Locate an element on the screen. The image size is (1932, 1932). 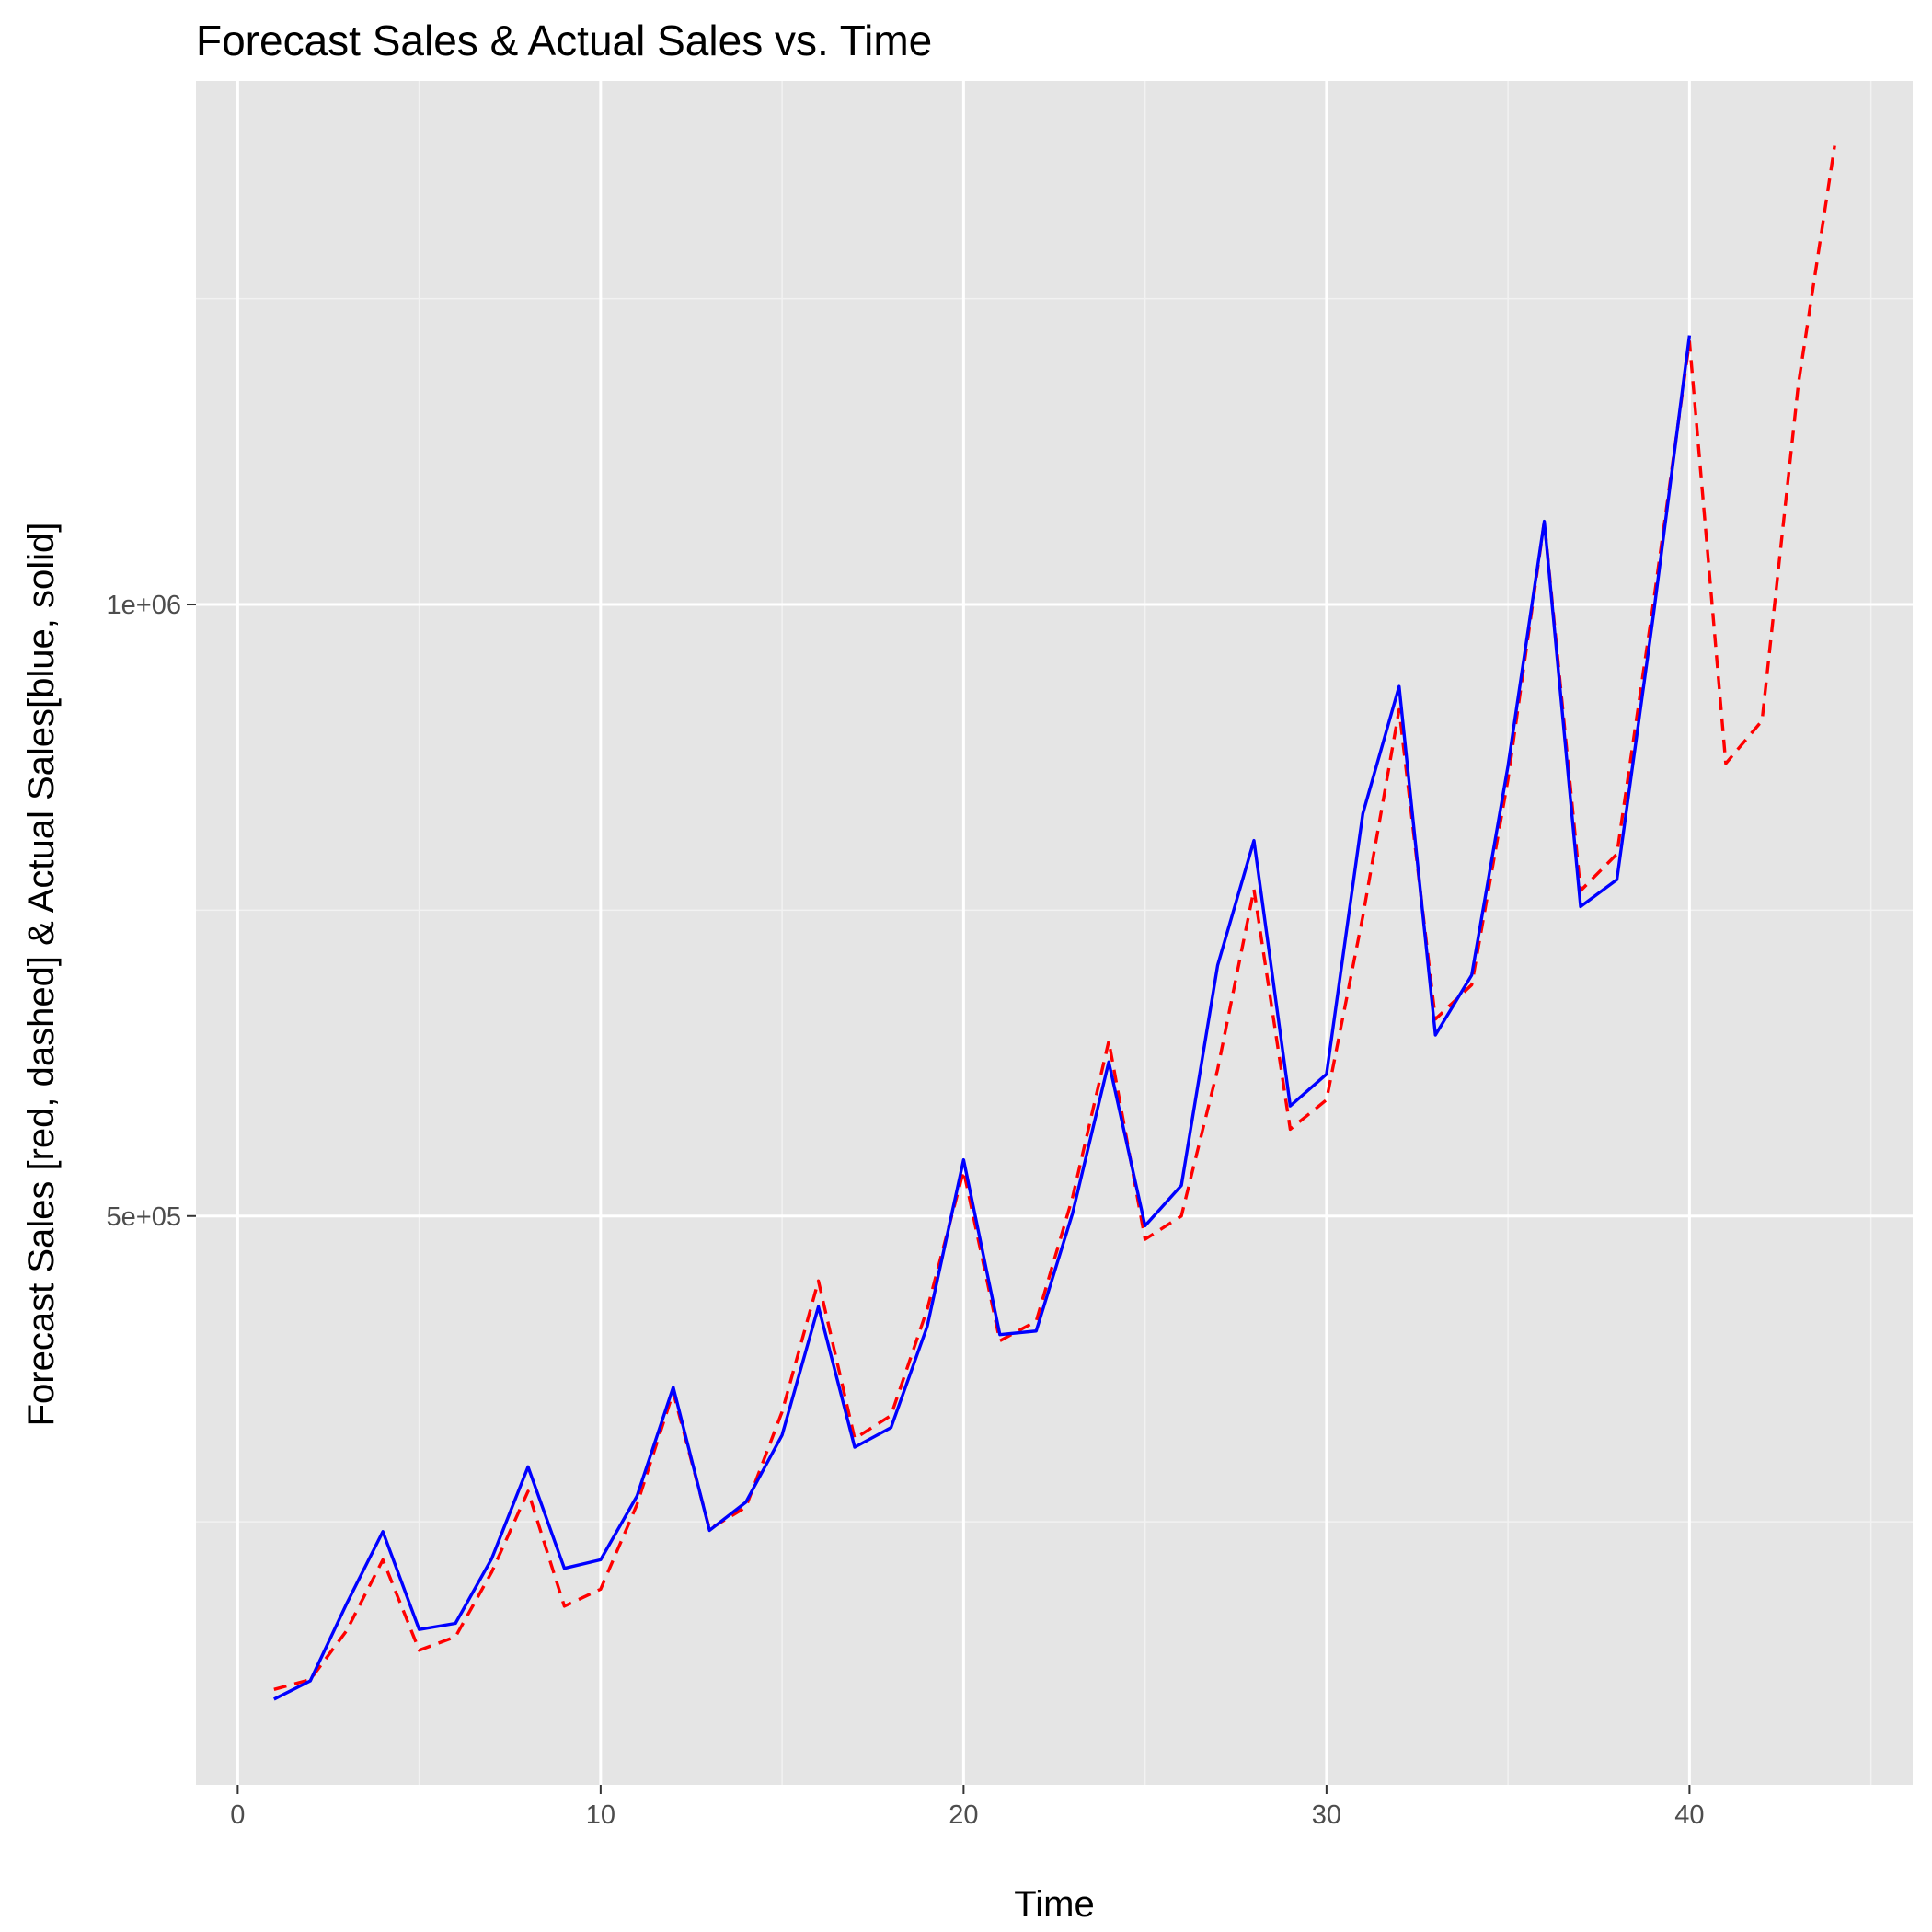
x-tick-label: 40 is located at coordinates (1689, 1815).